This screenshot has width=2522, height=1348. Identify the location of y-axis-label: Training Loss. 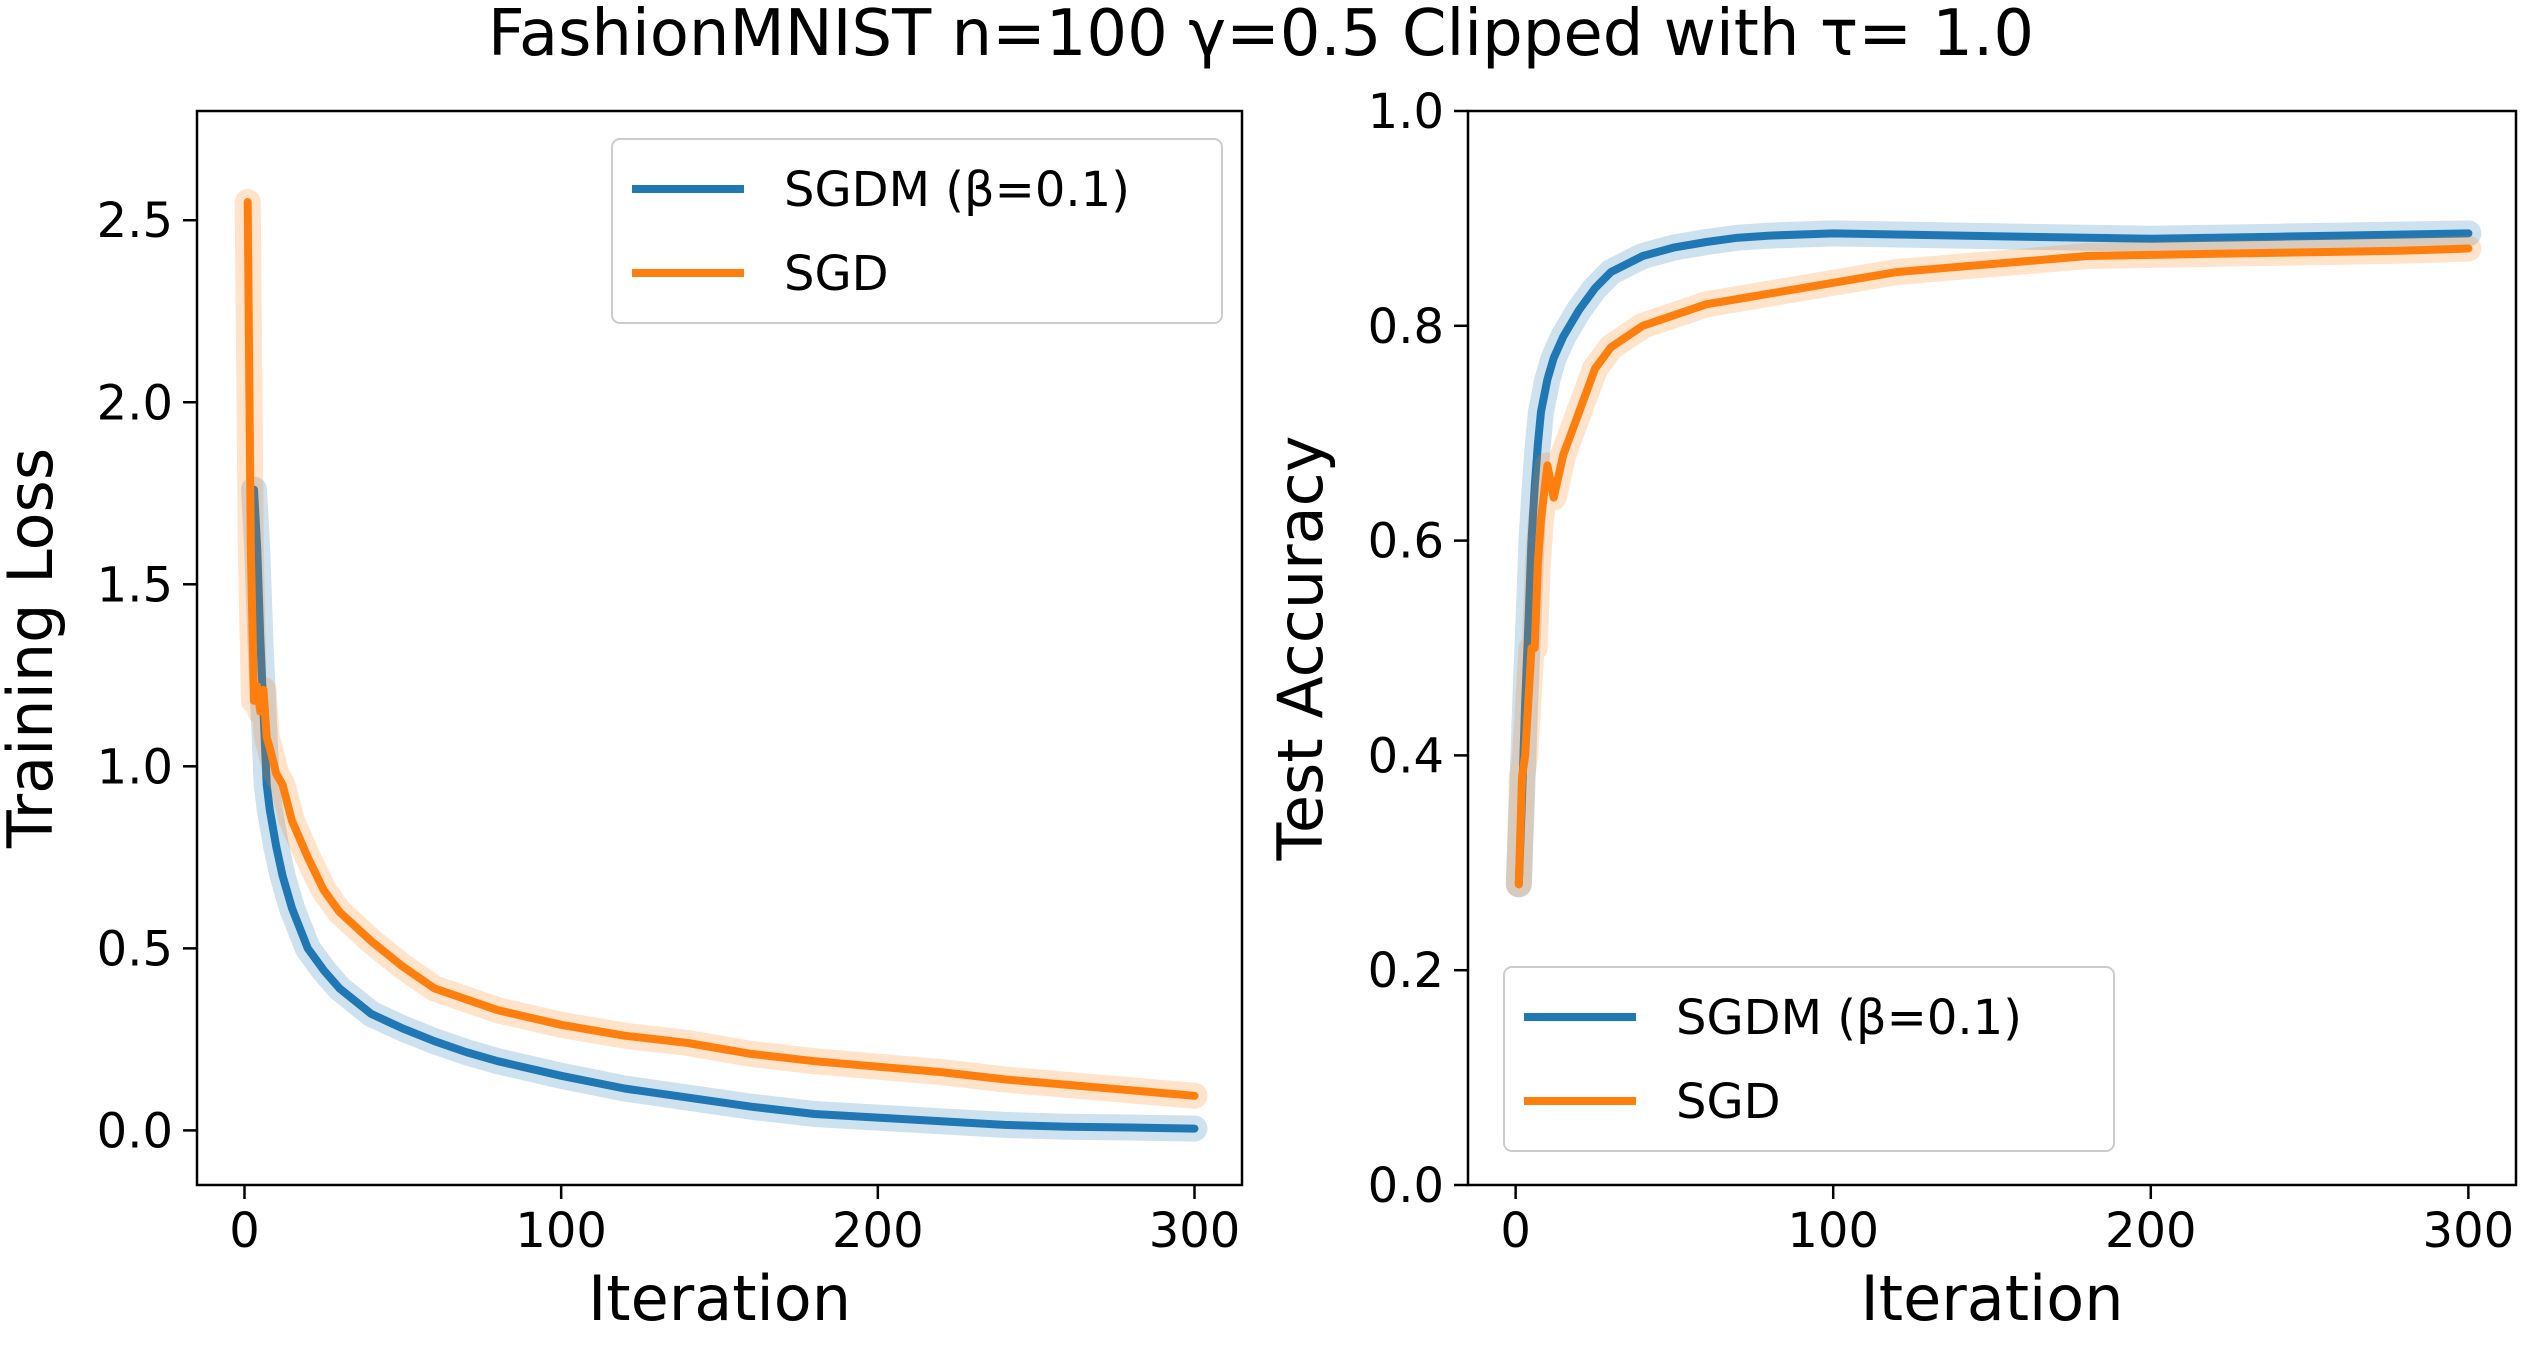
(33, 648).